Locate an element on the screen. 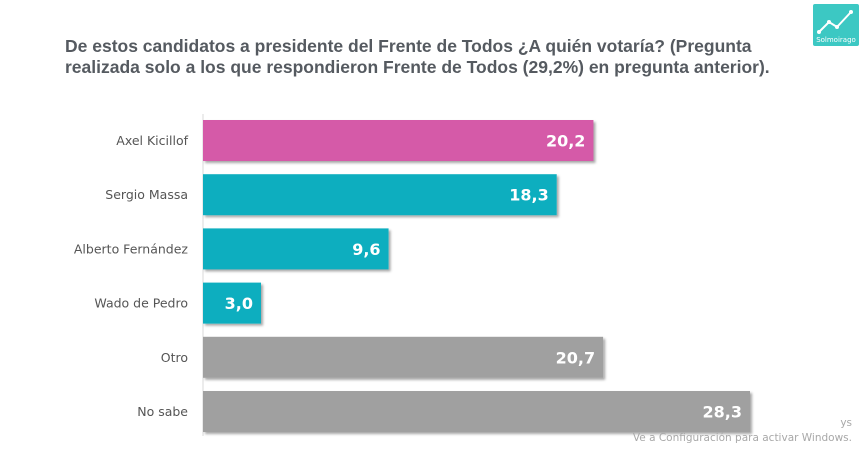  watermark-line-2: Ve a Configuración para activar Windows. is located at coordinates (742, 438).